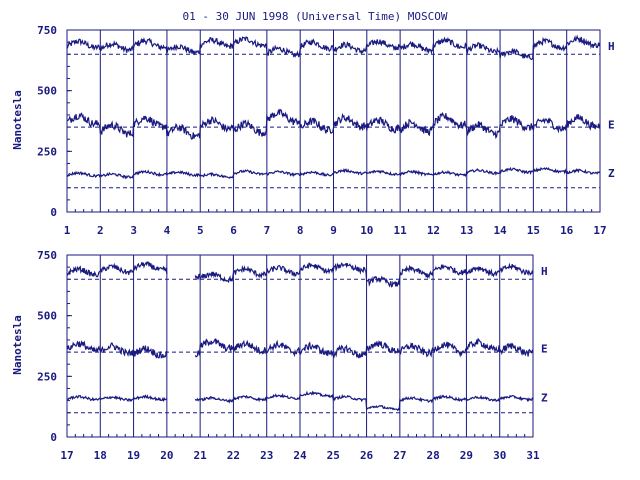 This screenshot has height=480, width=640. What do you see at coordinates (433, 230) in the screenshot?
I see `x-tick-label: 12` at bounding box center [433, 230].